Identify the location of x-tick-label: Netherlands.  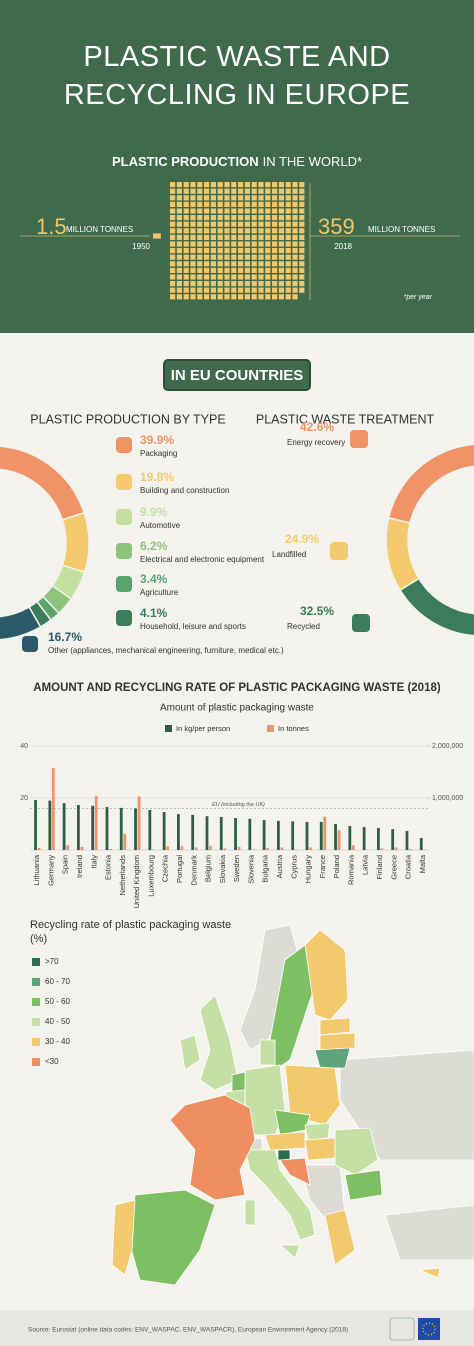
(122, 875).